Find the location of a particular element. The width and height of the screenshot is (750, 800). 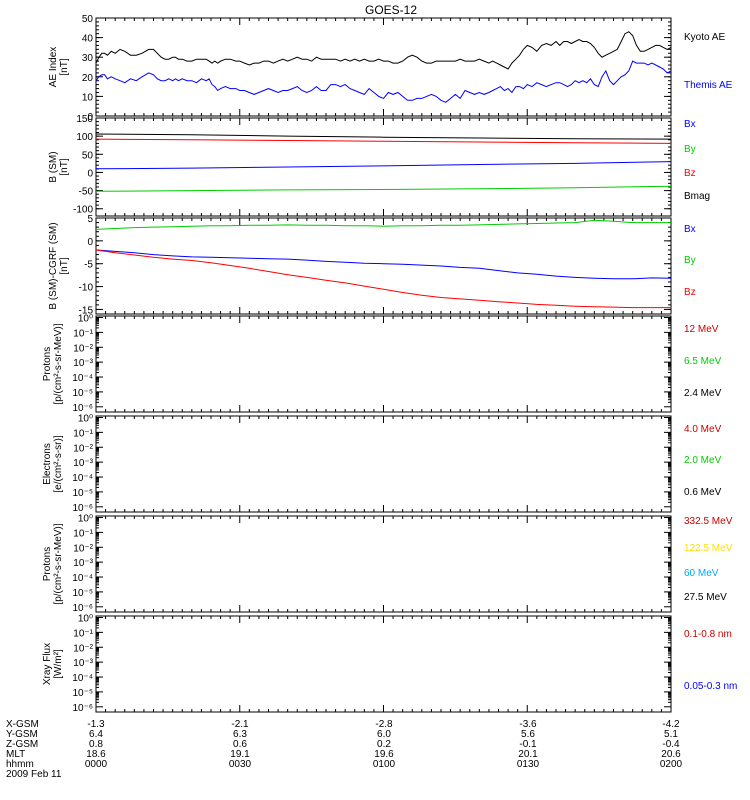

y-tick-label: 150 is located at coordinates (84, 119).